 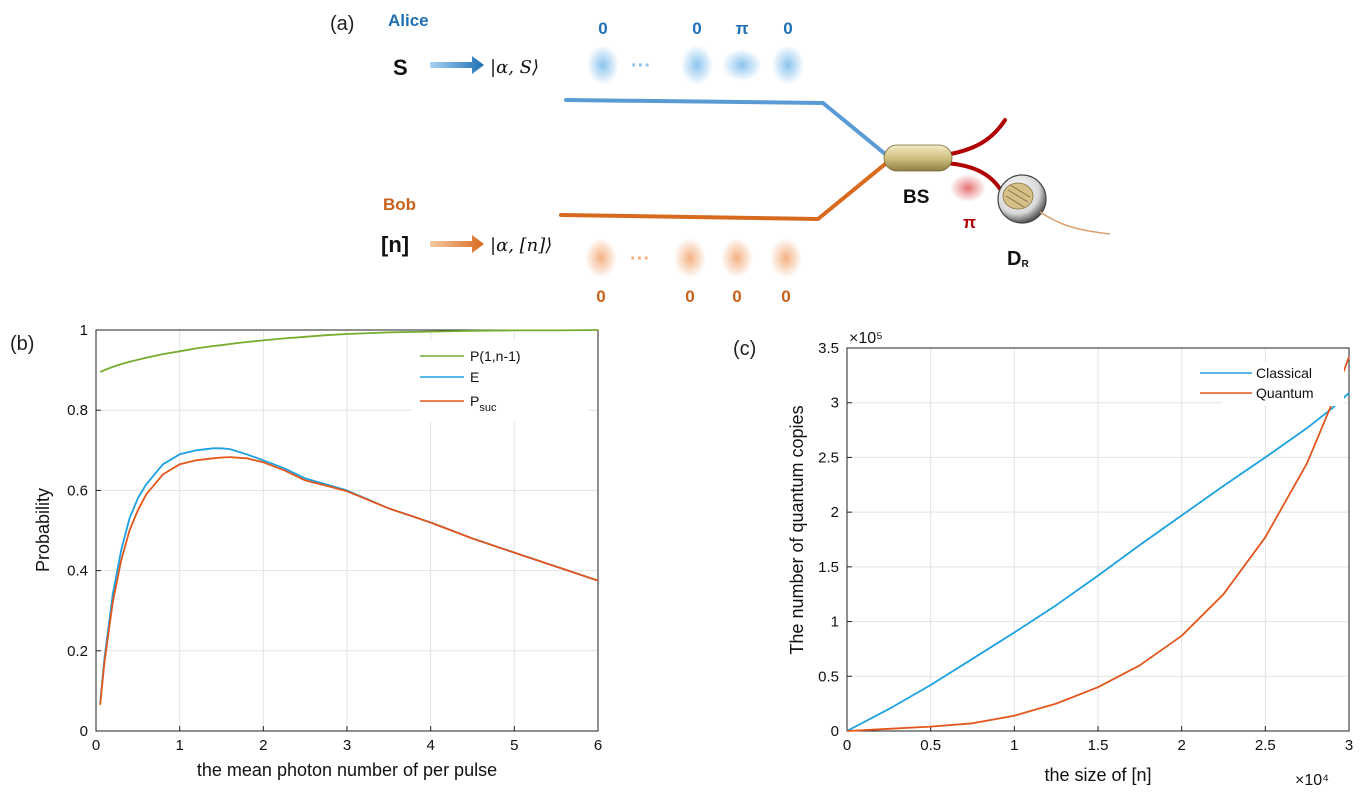 What do you see at coordinates (474, 377) in the screenshot?
I see `legend-label: E` at bounding box center [474, 377].